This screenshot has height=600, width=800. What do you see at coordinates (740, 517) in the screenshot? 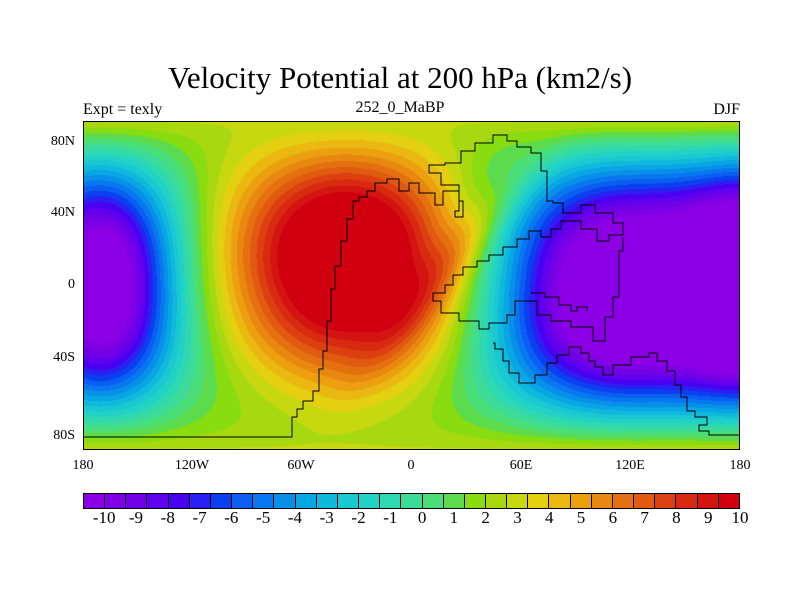
I see `colorbar-label: 10` at bounding box center [740, 517].